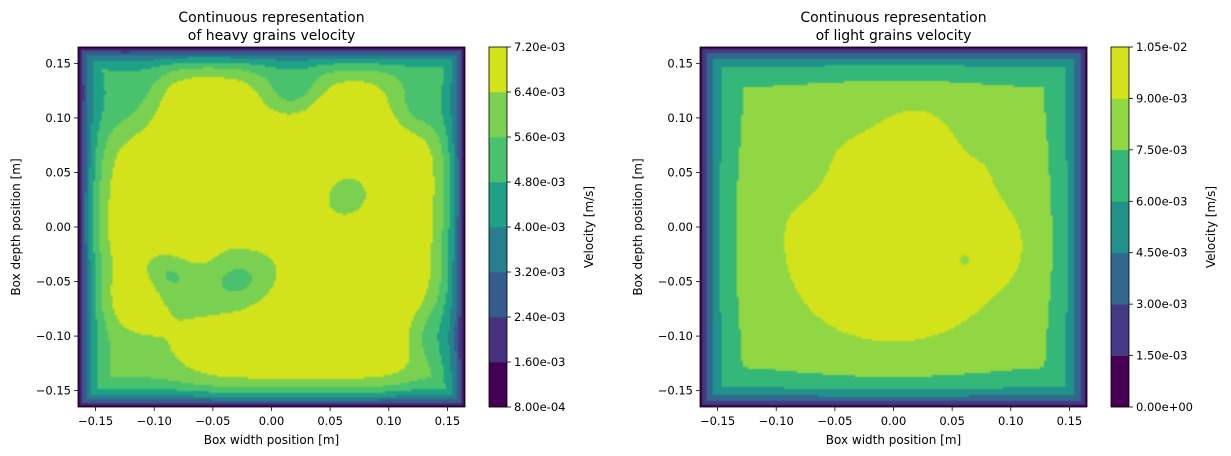  Describe the element at coordinates (539, 317) in the screenshot. I see `colorbar-tick-label: 2.40e-03` at that location.